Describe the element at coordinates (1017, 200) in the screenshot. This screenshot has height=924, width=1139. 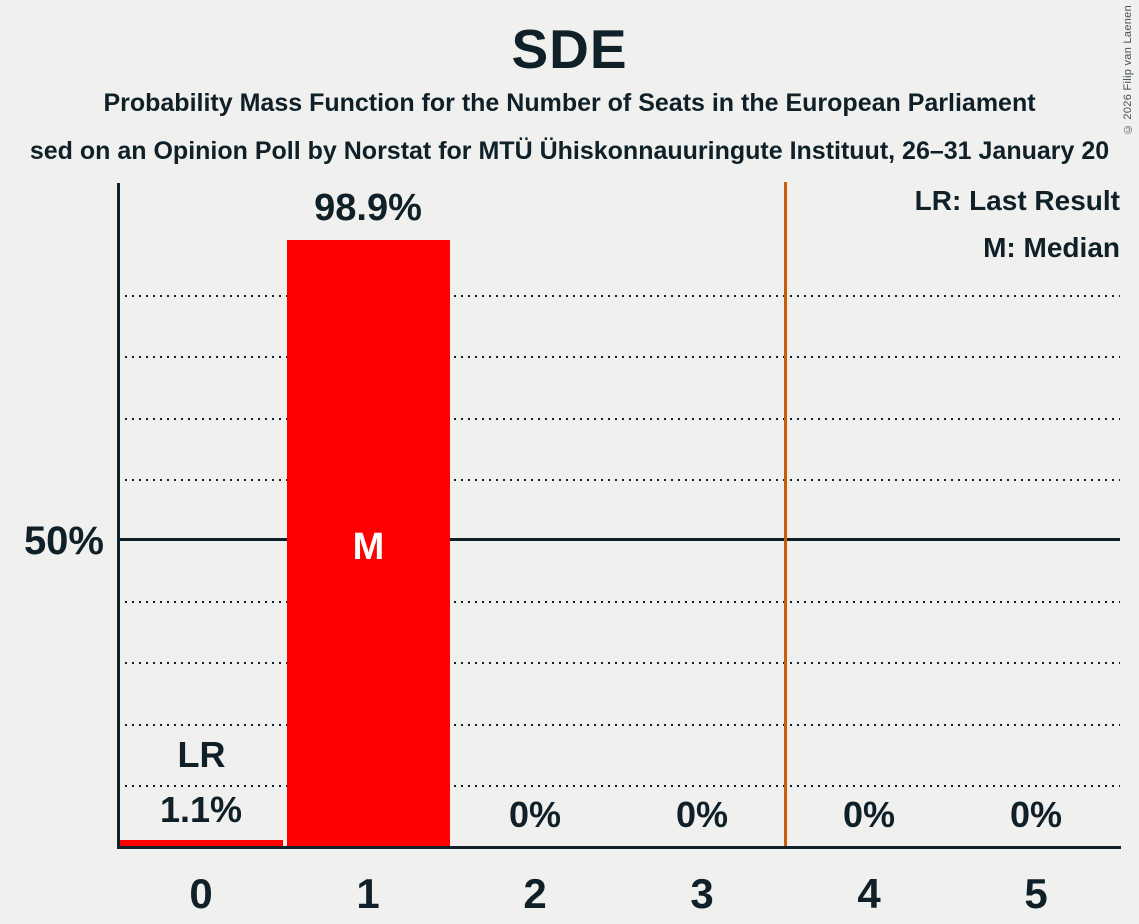
I see `legend-last-result: LR: Last Result` at that location.